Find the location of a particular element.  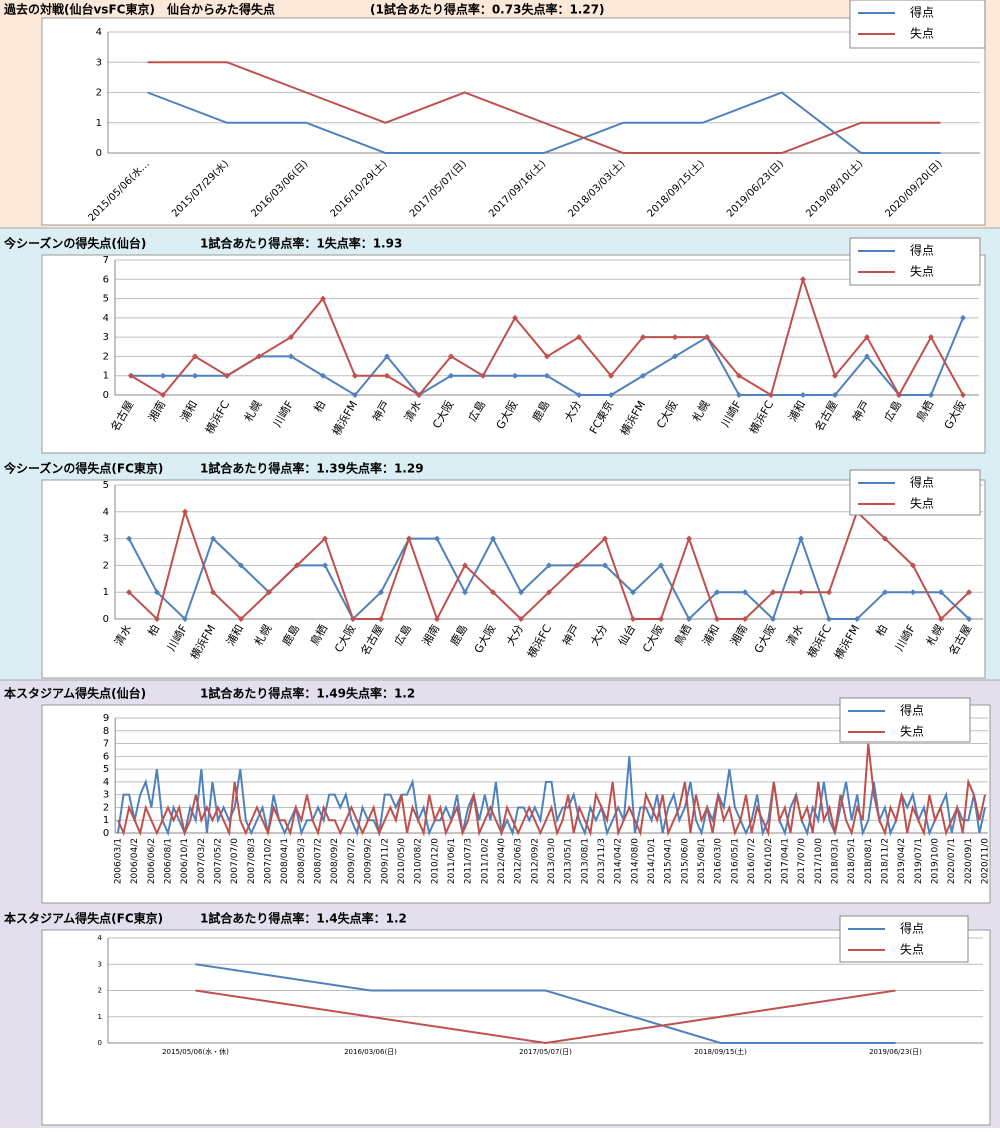

x-tick-label: 2018/08/1 is located at coordinates (869, 861).